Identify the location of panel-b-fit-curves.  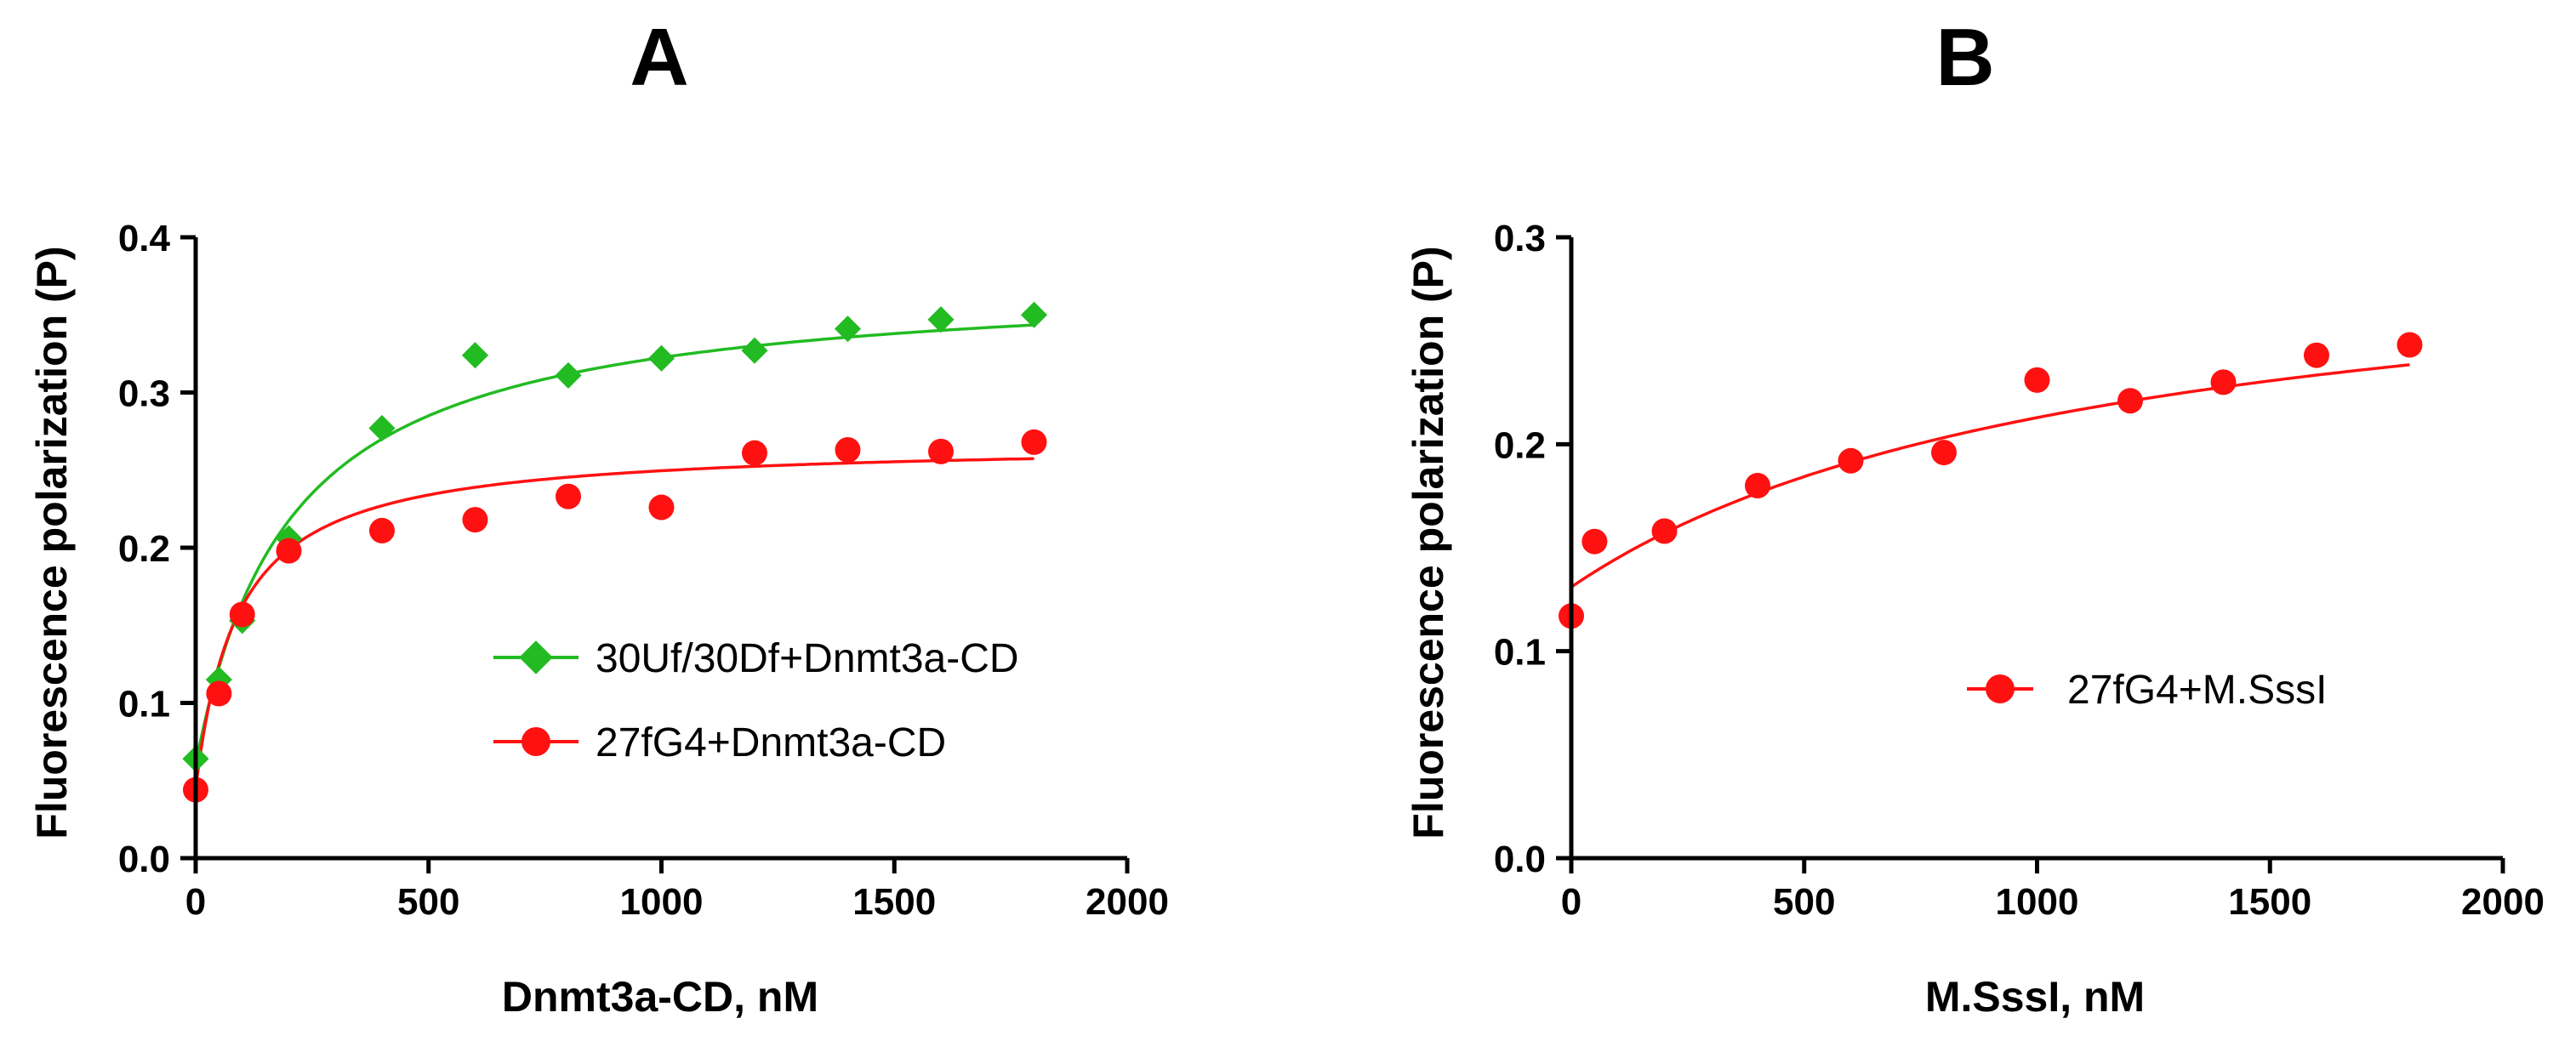
(1990, 476).